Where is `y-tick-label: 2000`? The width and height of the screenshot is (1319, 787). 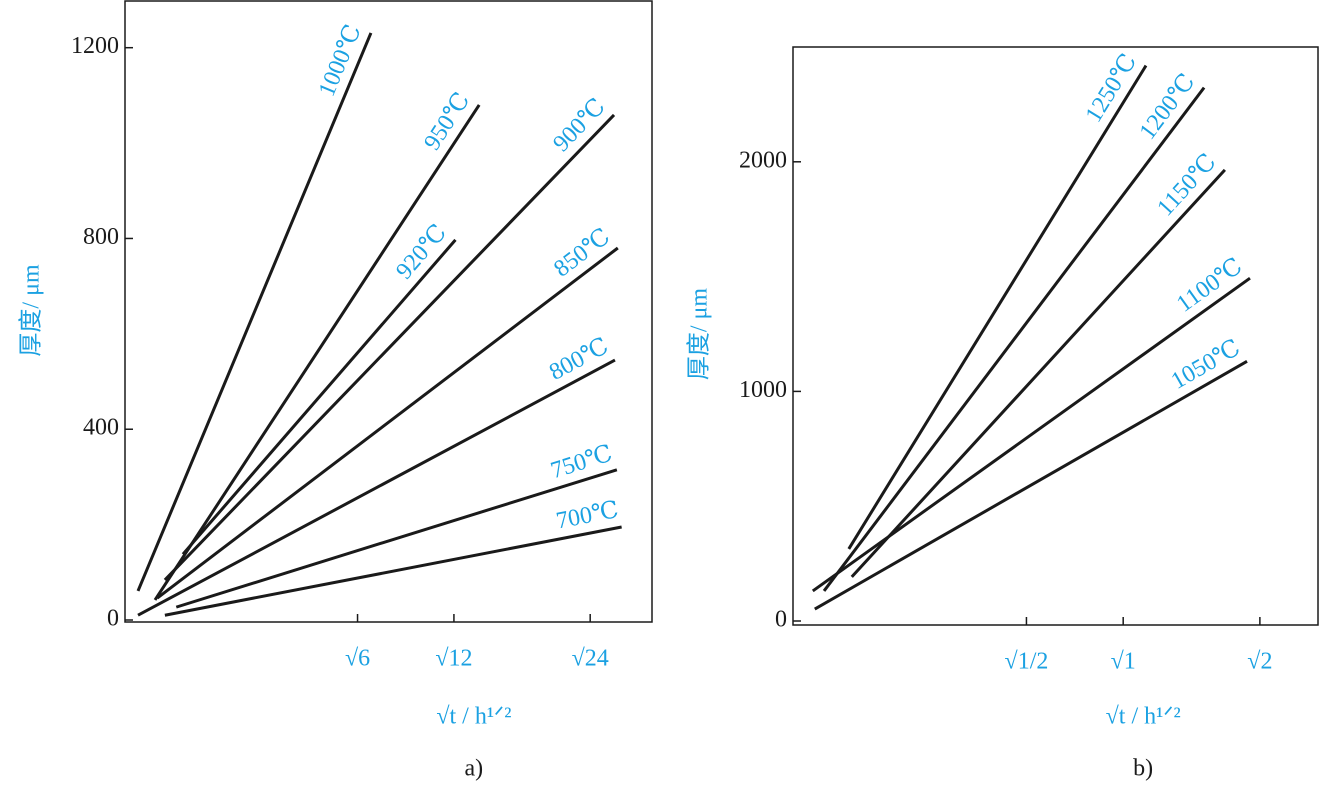 y-tick-label: 2000 is located at coordinates (763, 160).